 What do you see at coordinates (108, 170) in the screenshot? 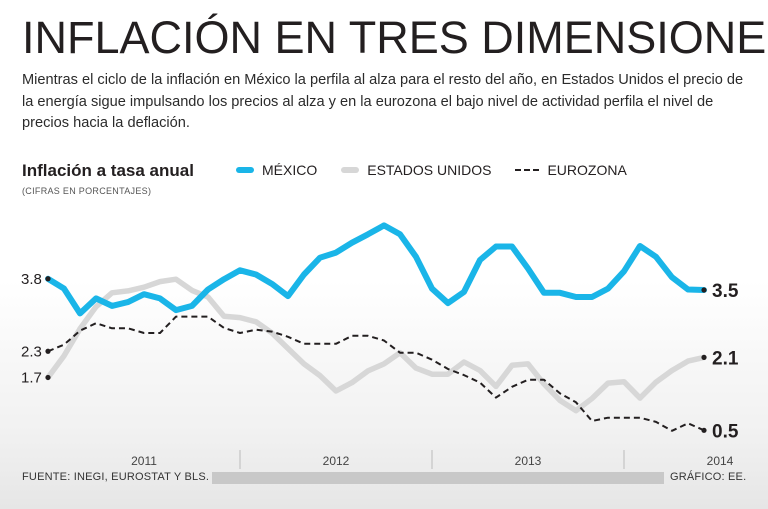
I see `chart-title: Inflación a tasa anual` at bounding box center [108, 170].